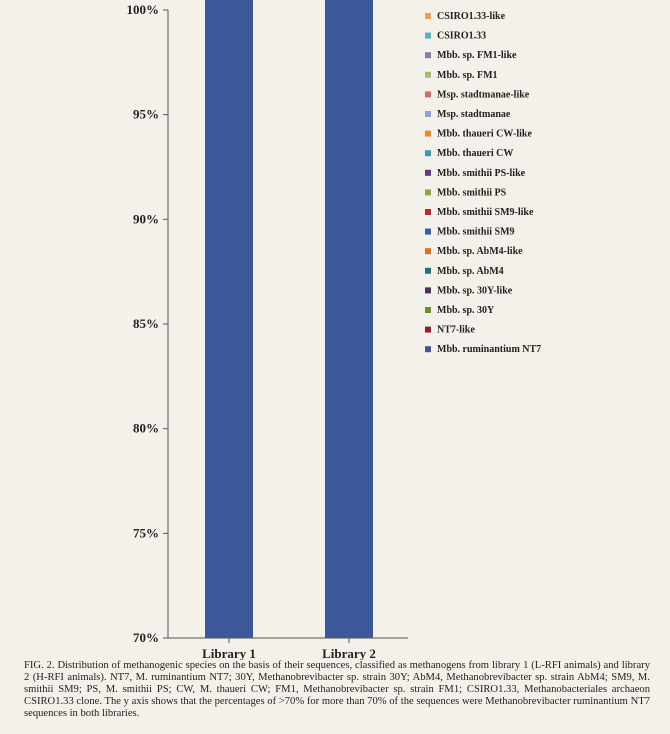 Image resolution: width=670 pixels, height=734 pixels. What do you see at coordinates (471, 16) in the screenshot?
I see `legend-label: CSIRO1.33-like` at bounding box center [471, 16].